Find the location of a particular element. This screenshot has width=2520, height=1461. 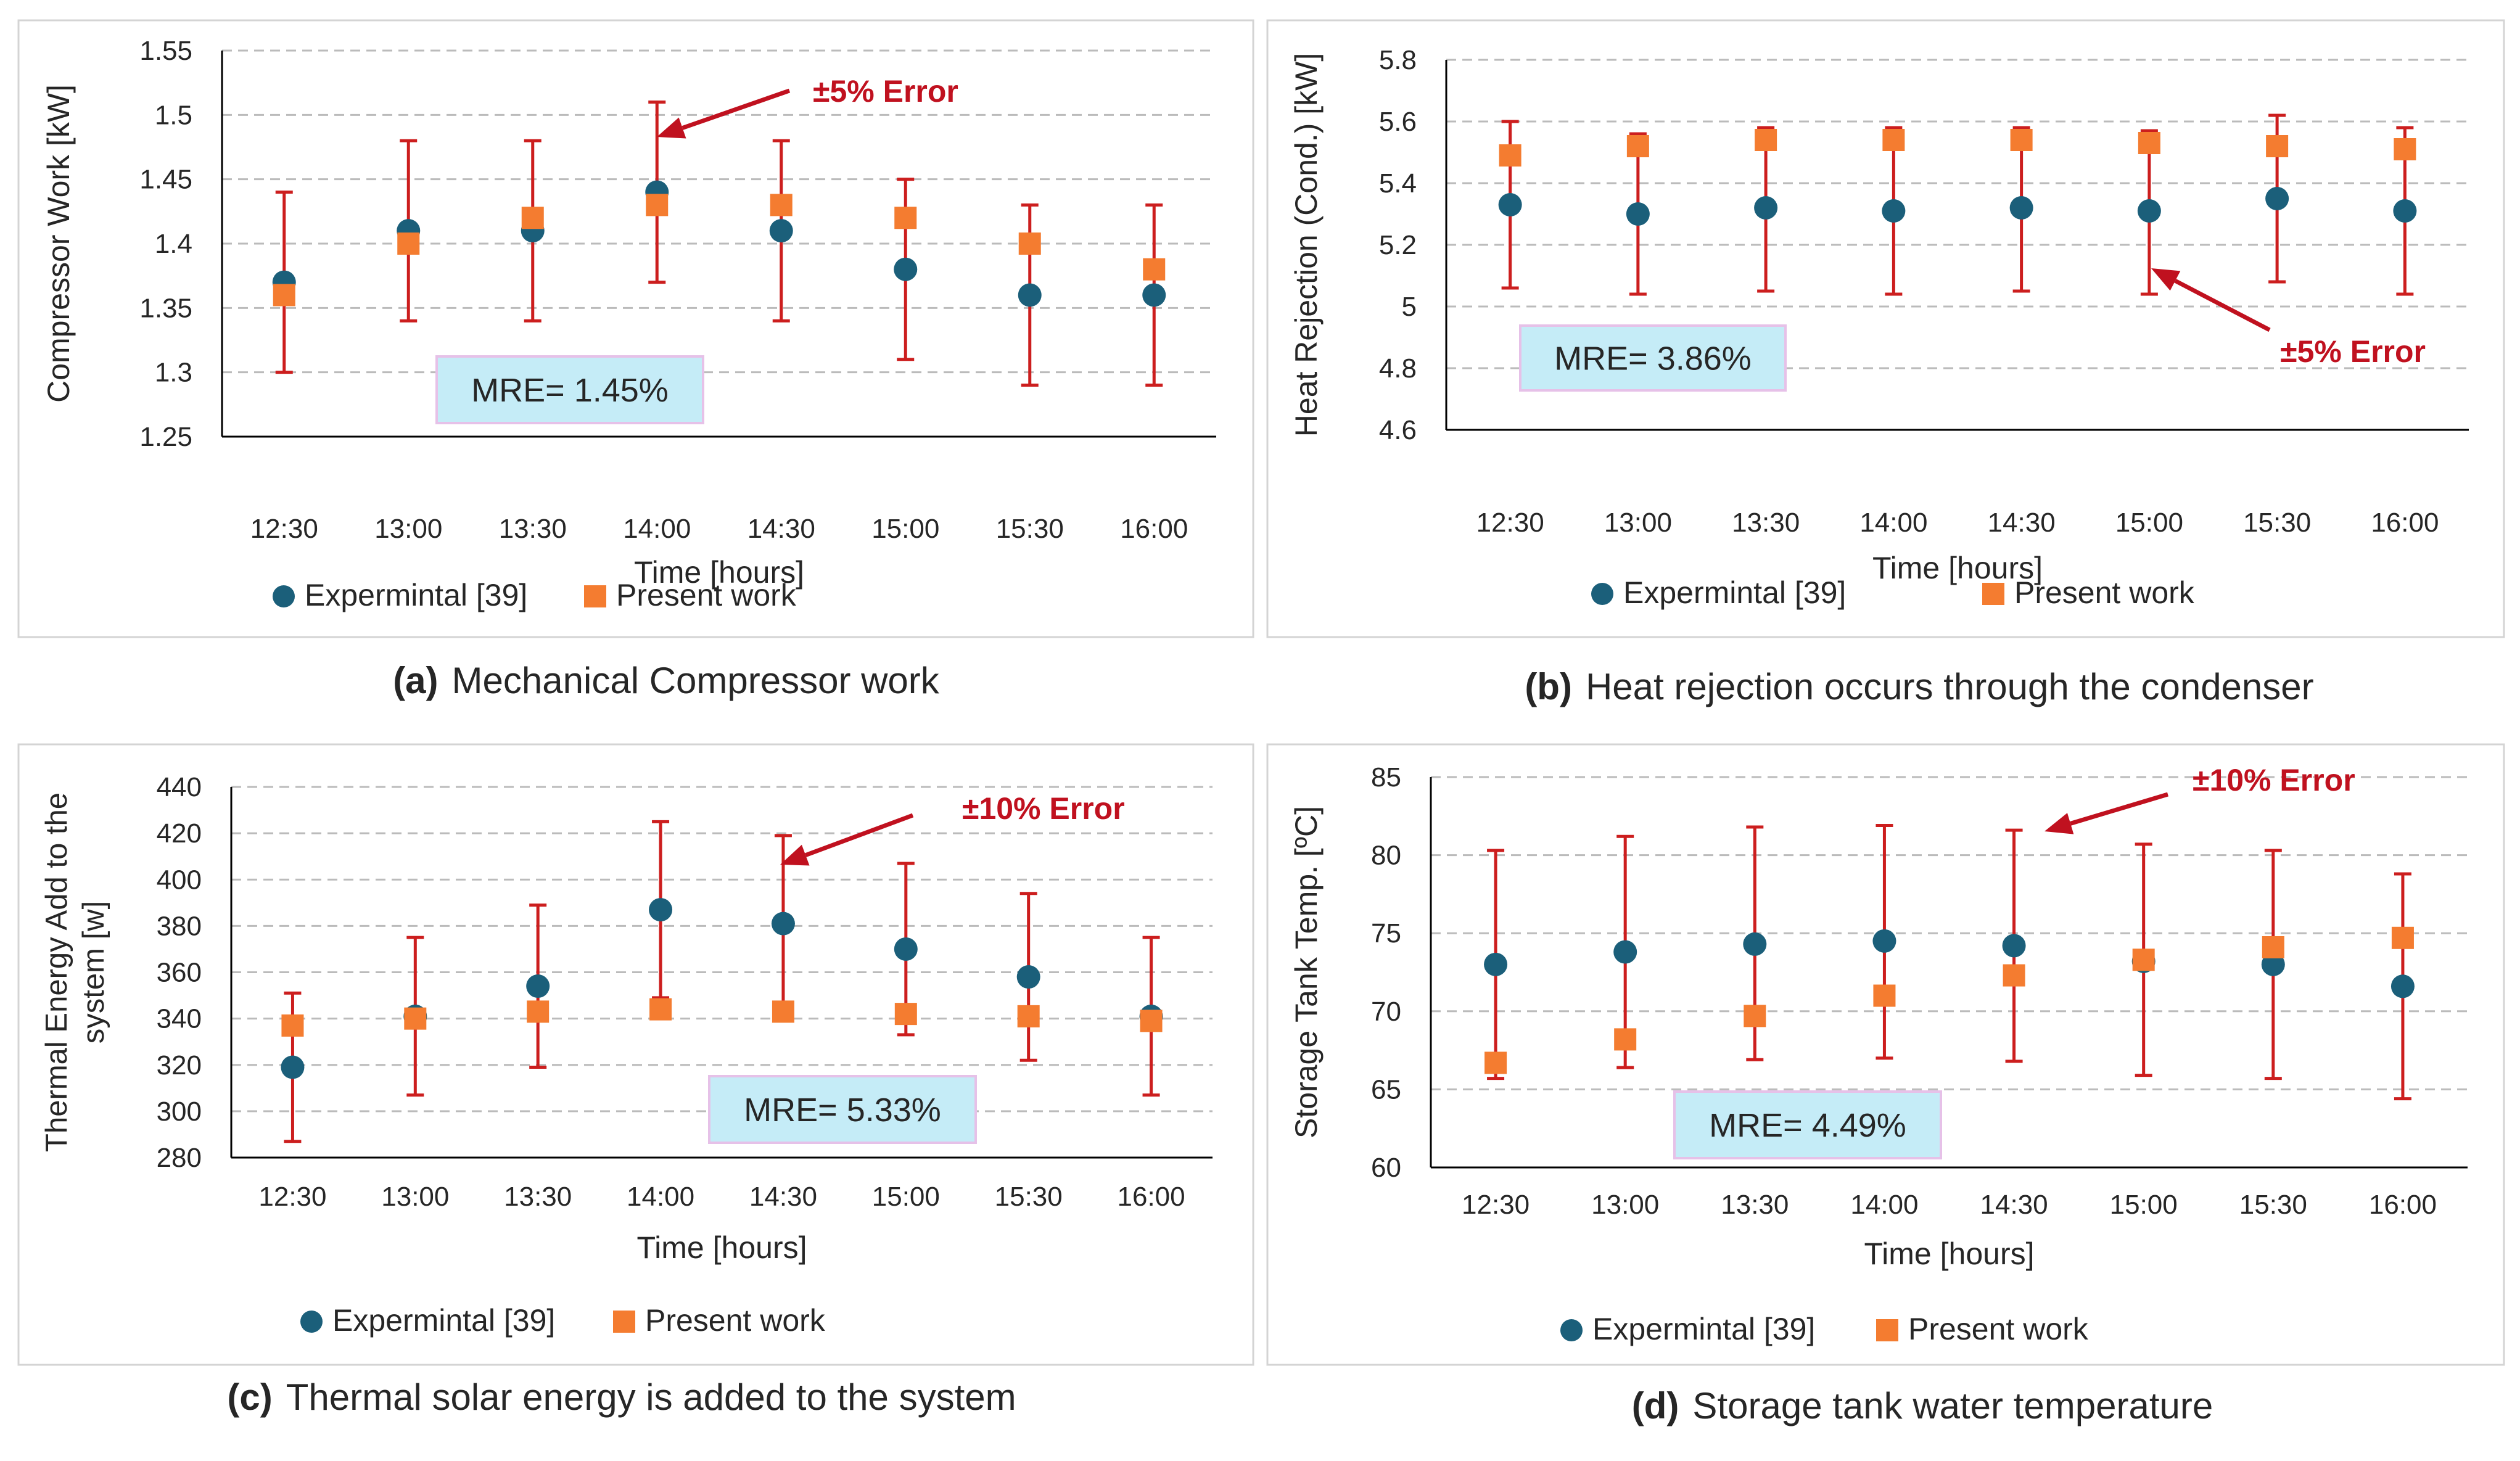

x-tick-label: 13:00 is located at coordinates (1625, 1205).